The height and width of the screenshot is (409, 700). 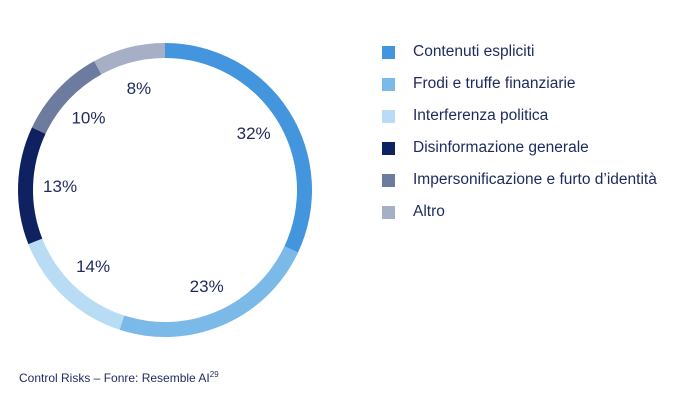 What do you see at coordinates (114, 378) in the screenshot?
I see `source-text: Control Risks – Fonre: Resemble AI` at bounding box center [114, 378].